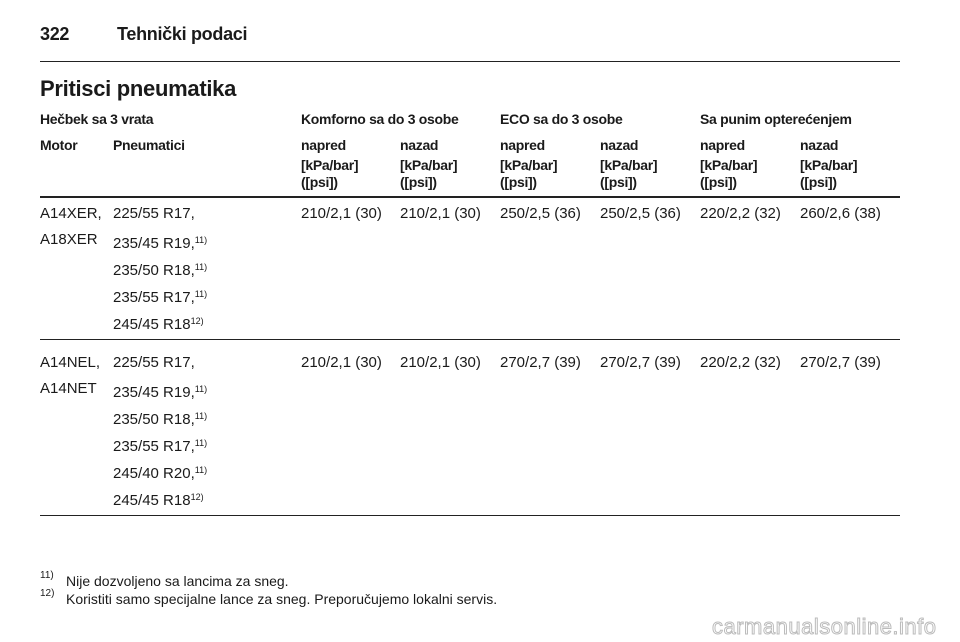  Describe the element at coordinates (47, 575) in the screenshot. I see `footnote-mark: 11)` at that location.